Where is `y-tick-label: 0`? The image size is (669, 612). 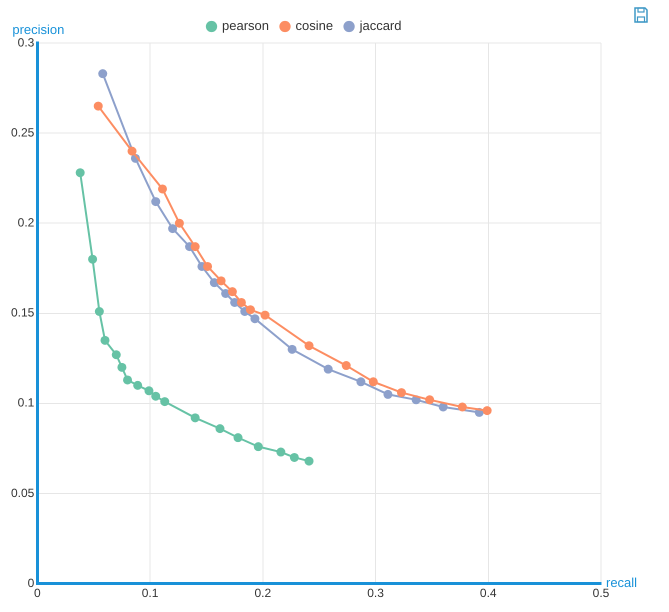 y-tick-label: 0 is located at coordinates (31, 583).